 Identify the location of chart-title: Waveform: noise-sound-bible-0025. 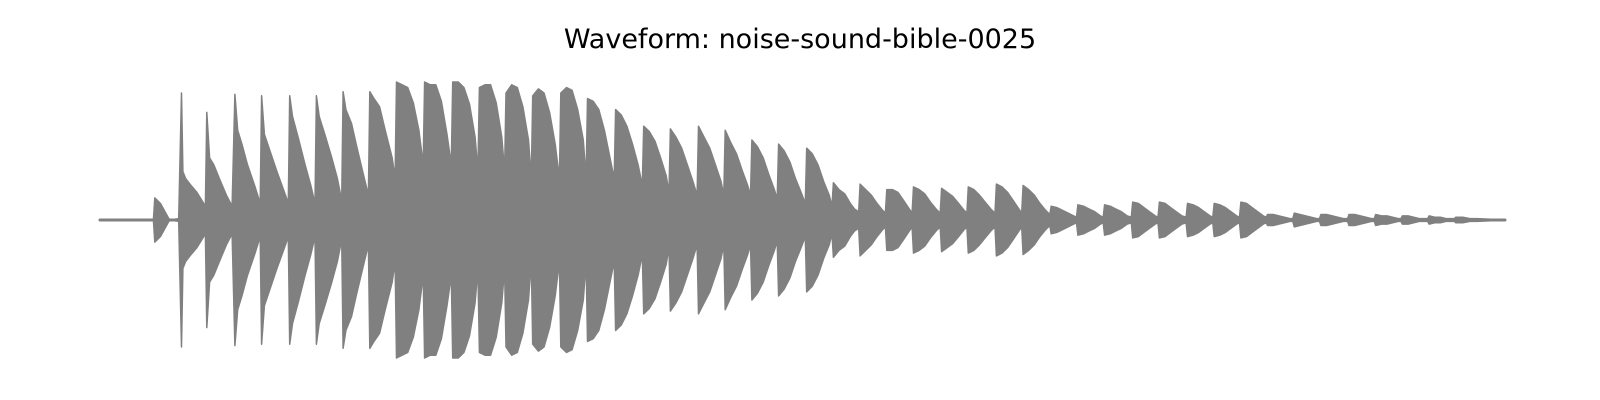
(800, 39).